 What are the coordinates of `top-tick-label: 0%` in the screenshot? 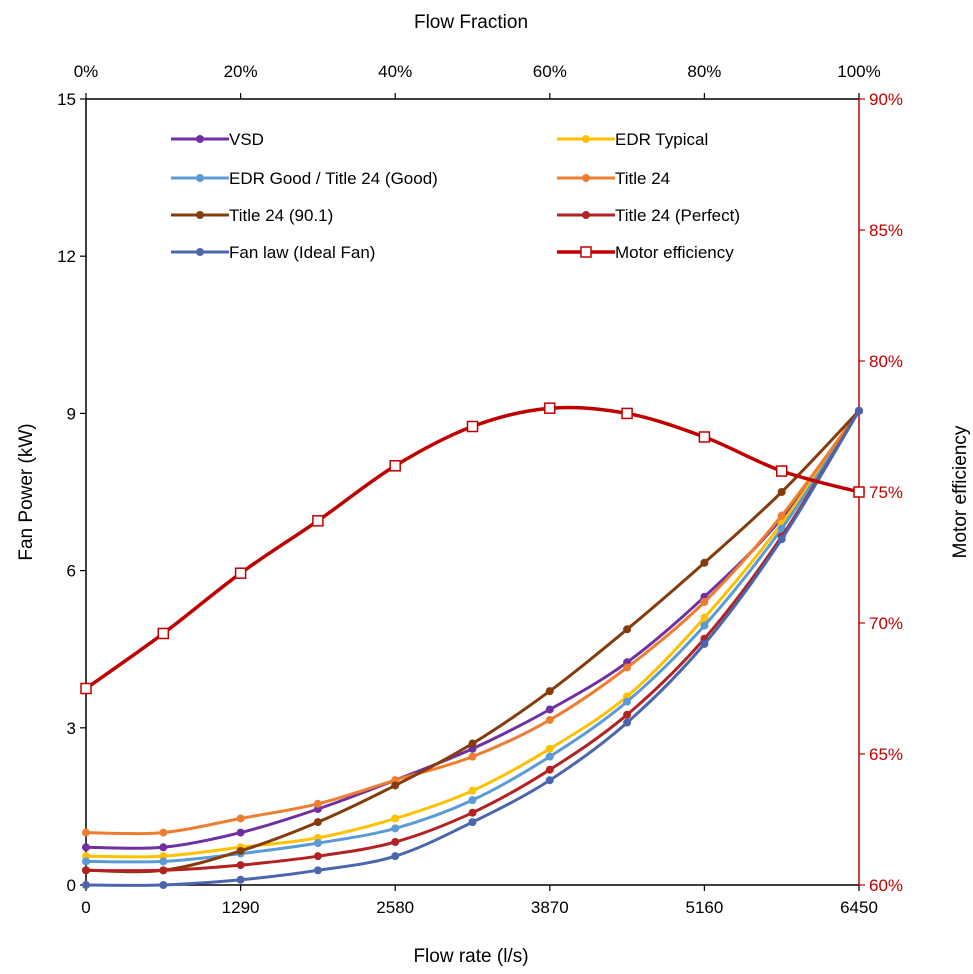 It's located at (86, 71).